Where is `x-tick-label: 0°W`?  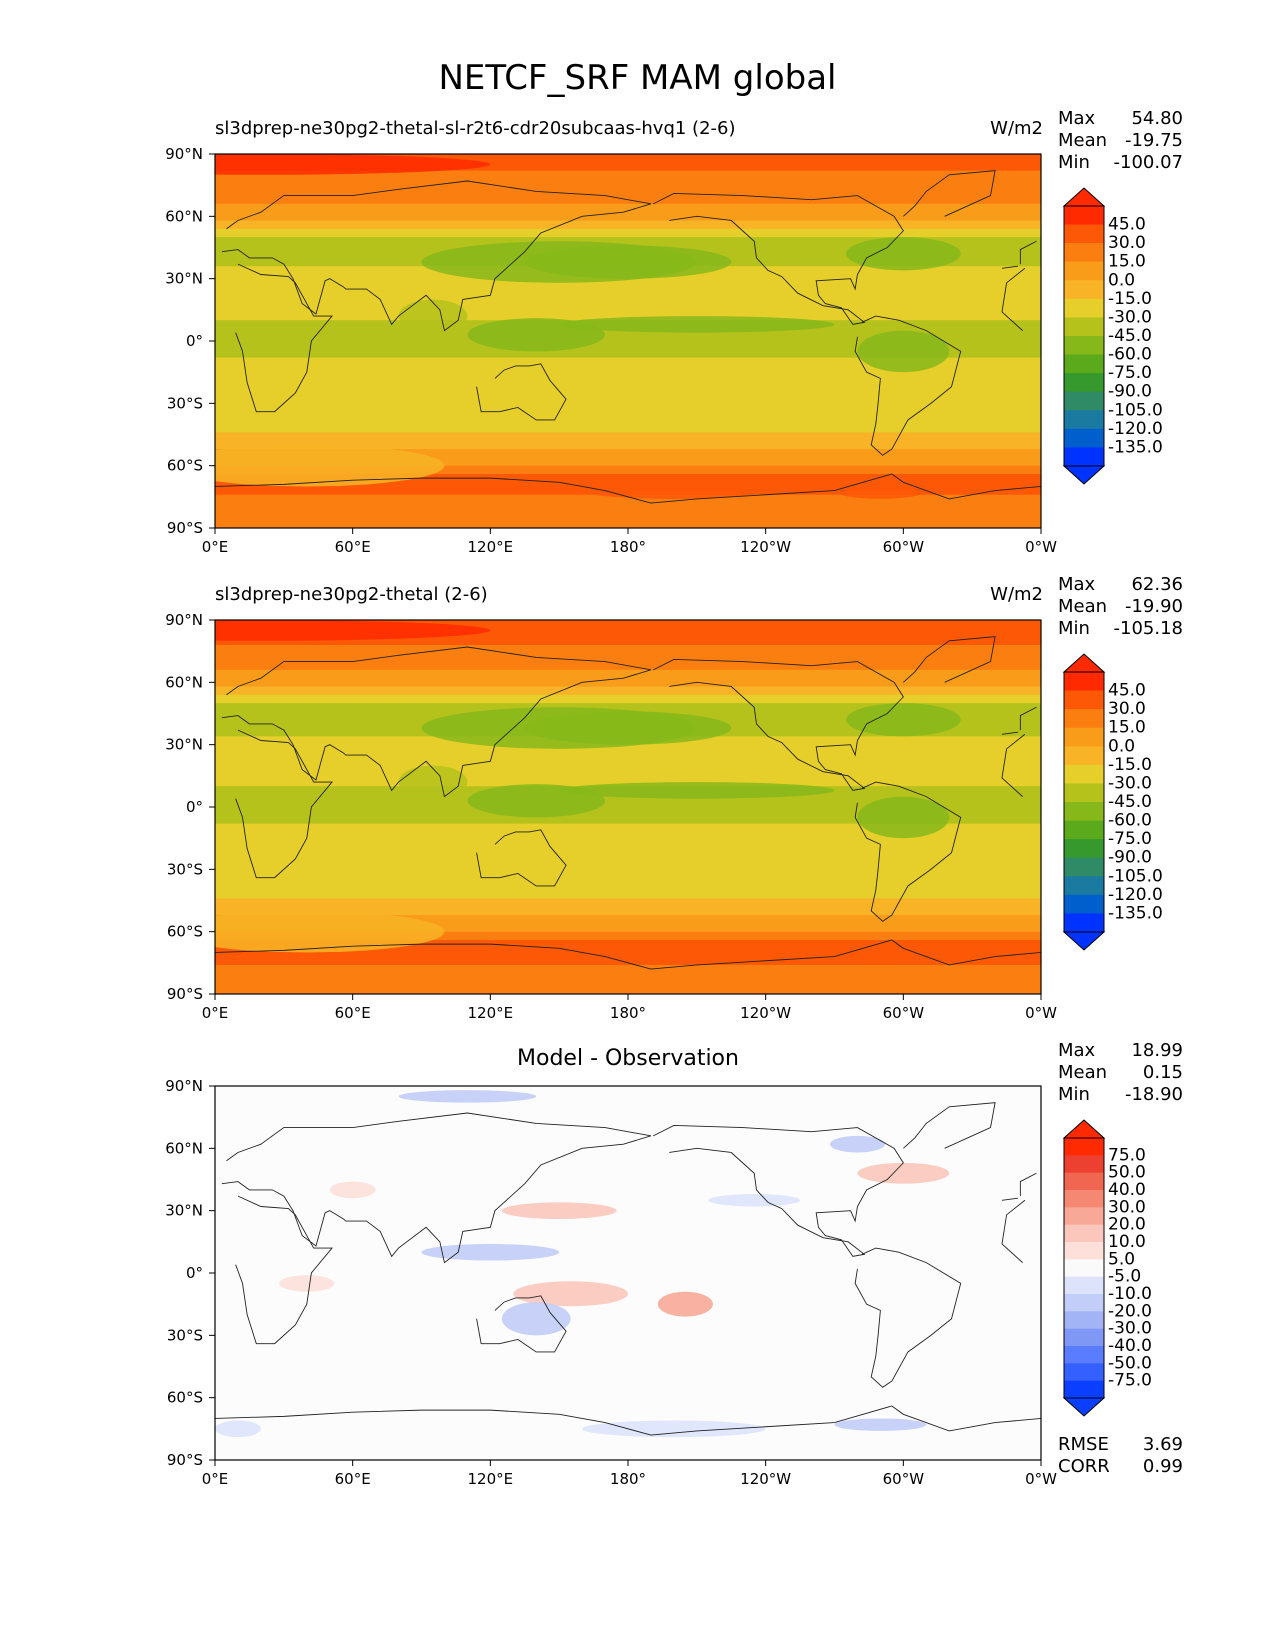
x-tick-label: 0°W is located at coordinates (1041, 547).